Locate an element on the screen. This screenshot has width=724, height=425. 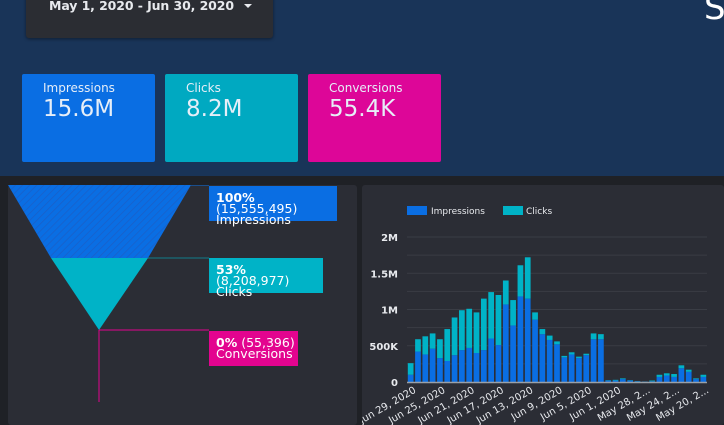
funnel-stage-name: Clicks is located at coordinates (234, 291).